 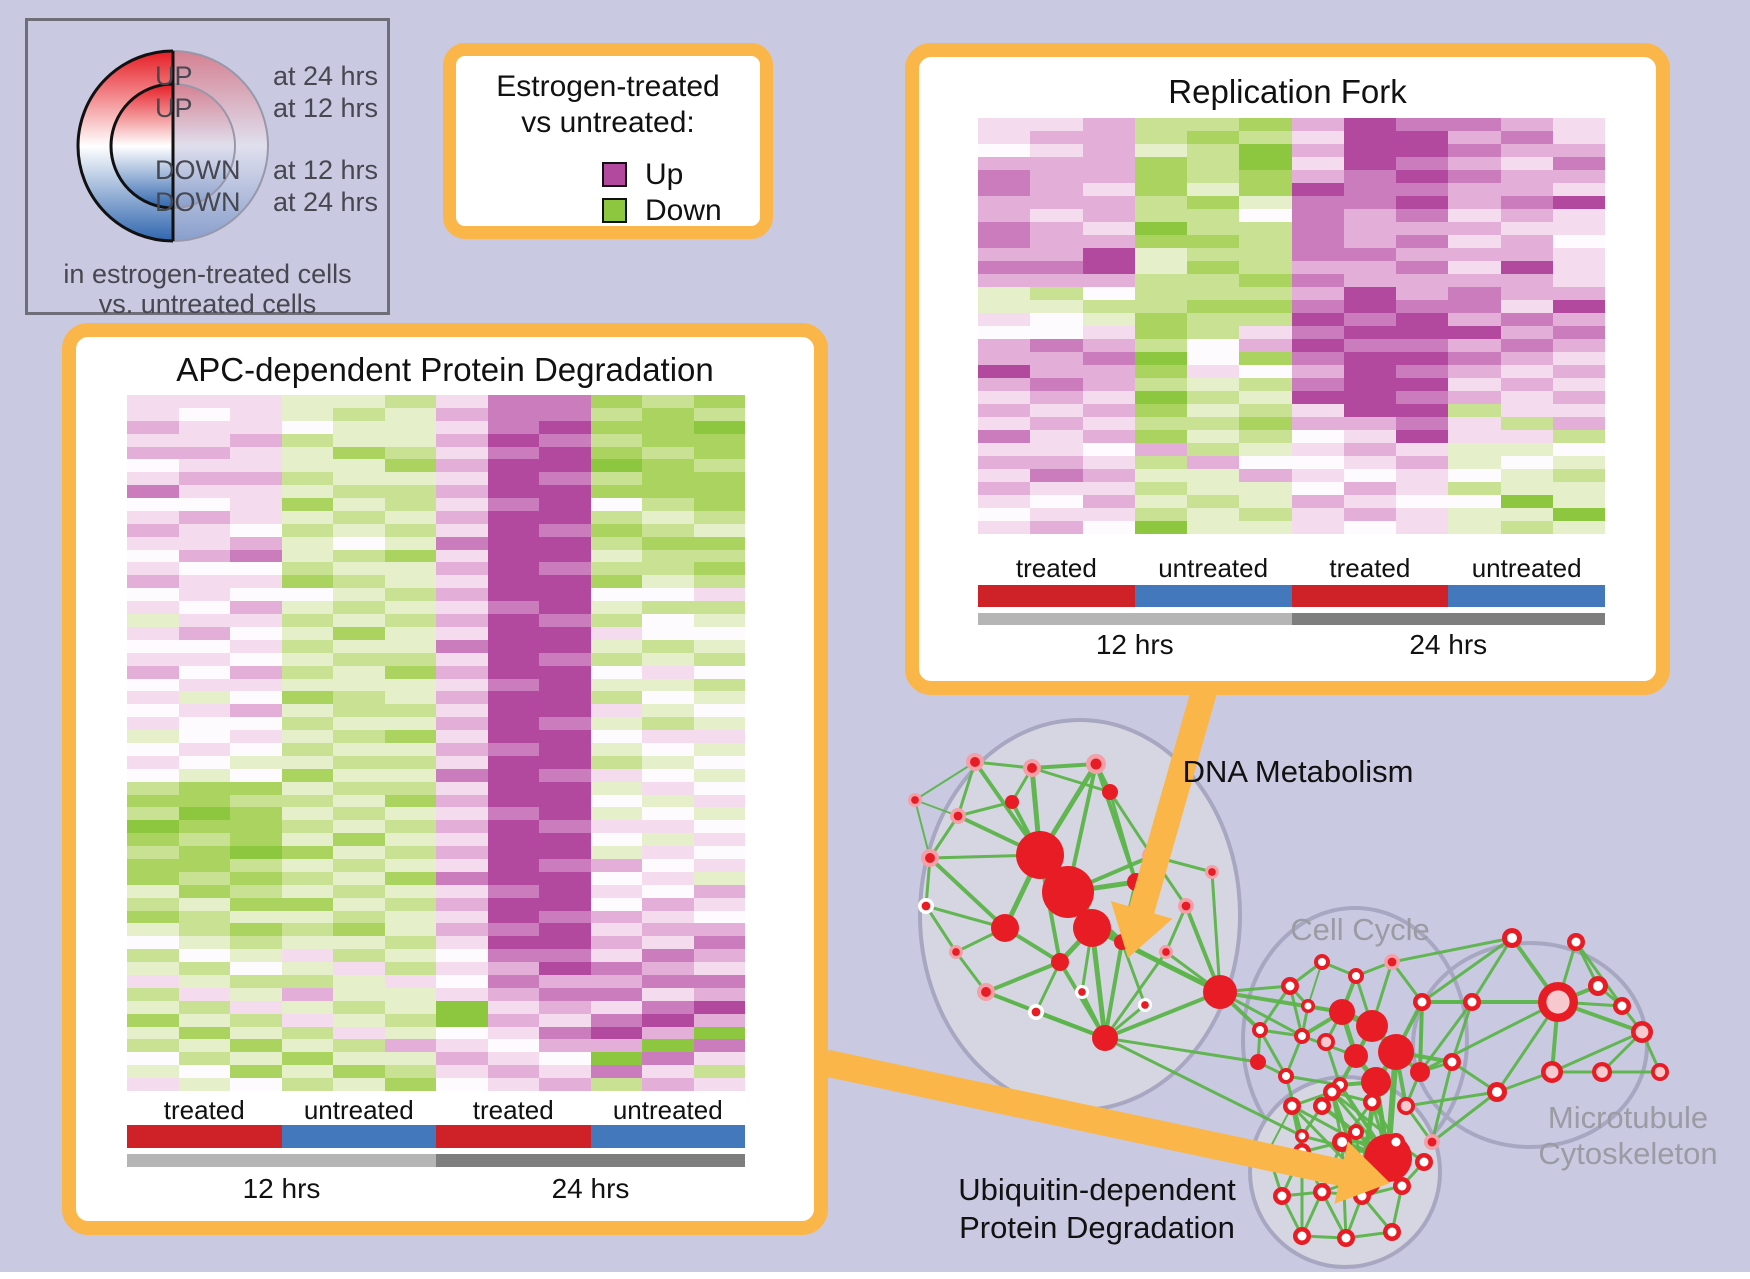 I want to click on ubiquitin-label-line2: Protein Degradation, so click(x=1097, y=1227).